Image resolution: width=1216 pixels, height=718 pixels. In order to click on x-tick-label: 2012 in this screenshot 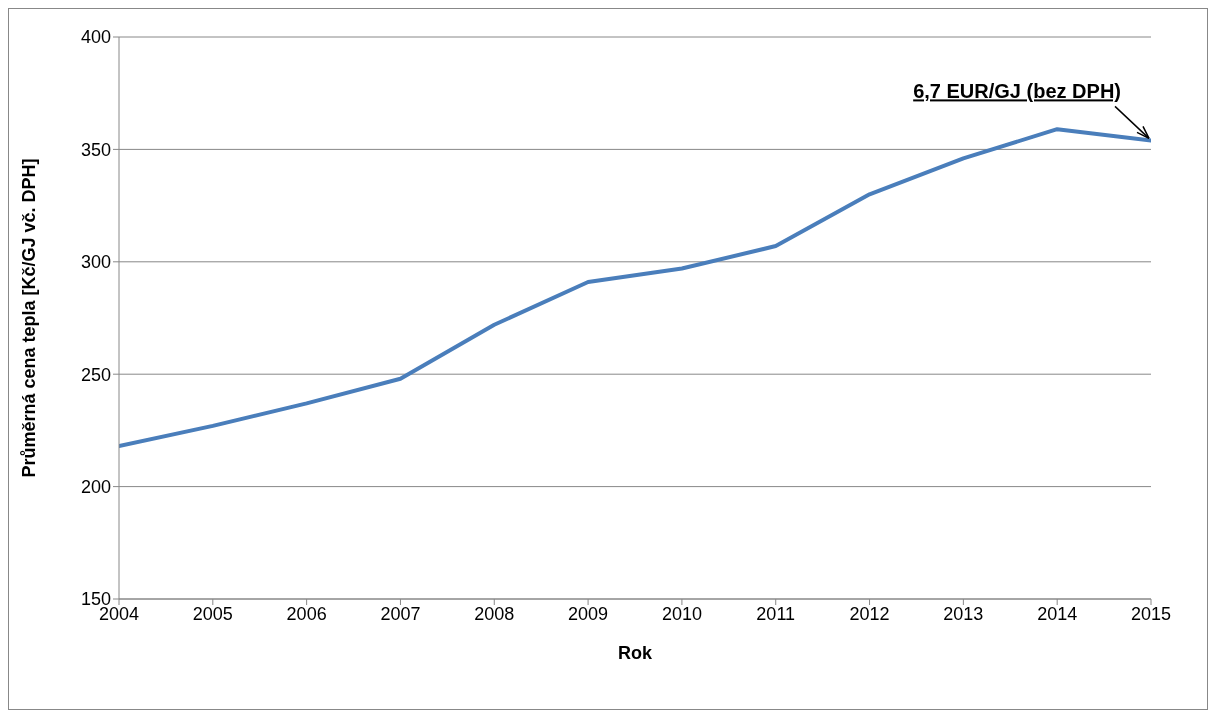, I will do `click(869, 613)`.